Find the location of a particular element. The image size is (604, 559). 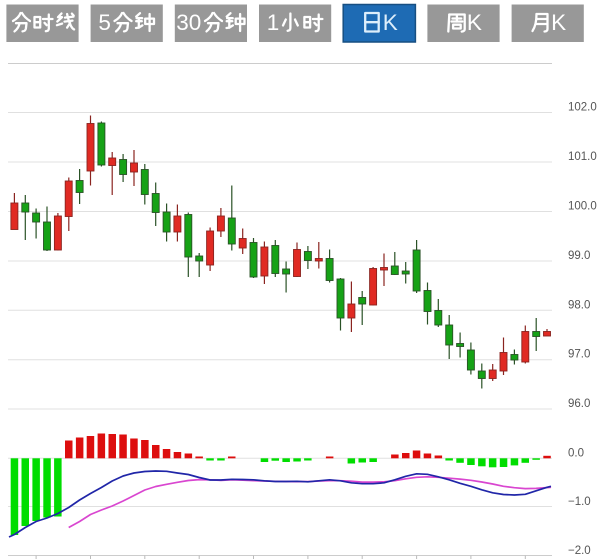

svg-text: 30 is located at coordinates (188, 22).